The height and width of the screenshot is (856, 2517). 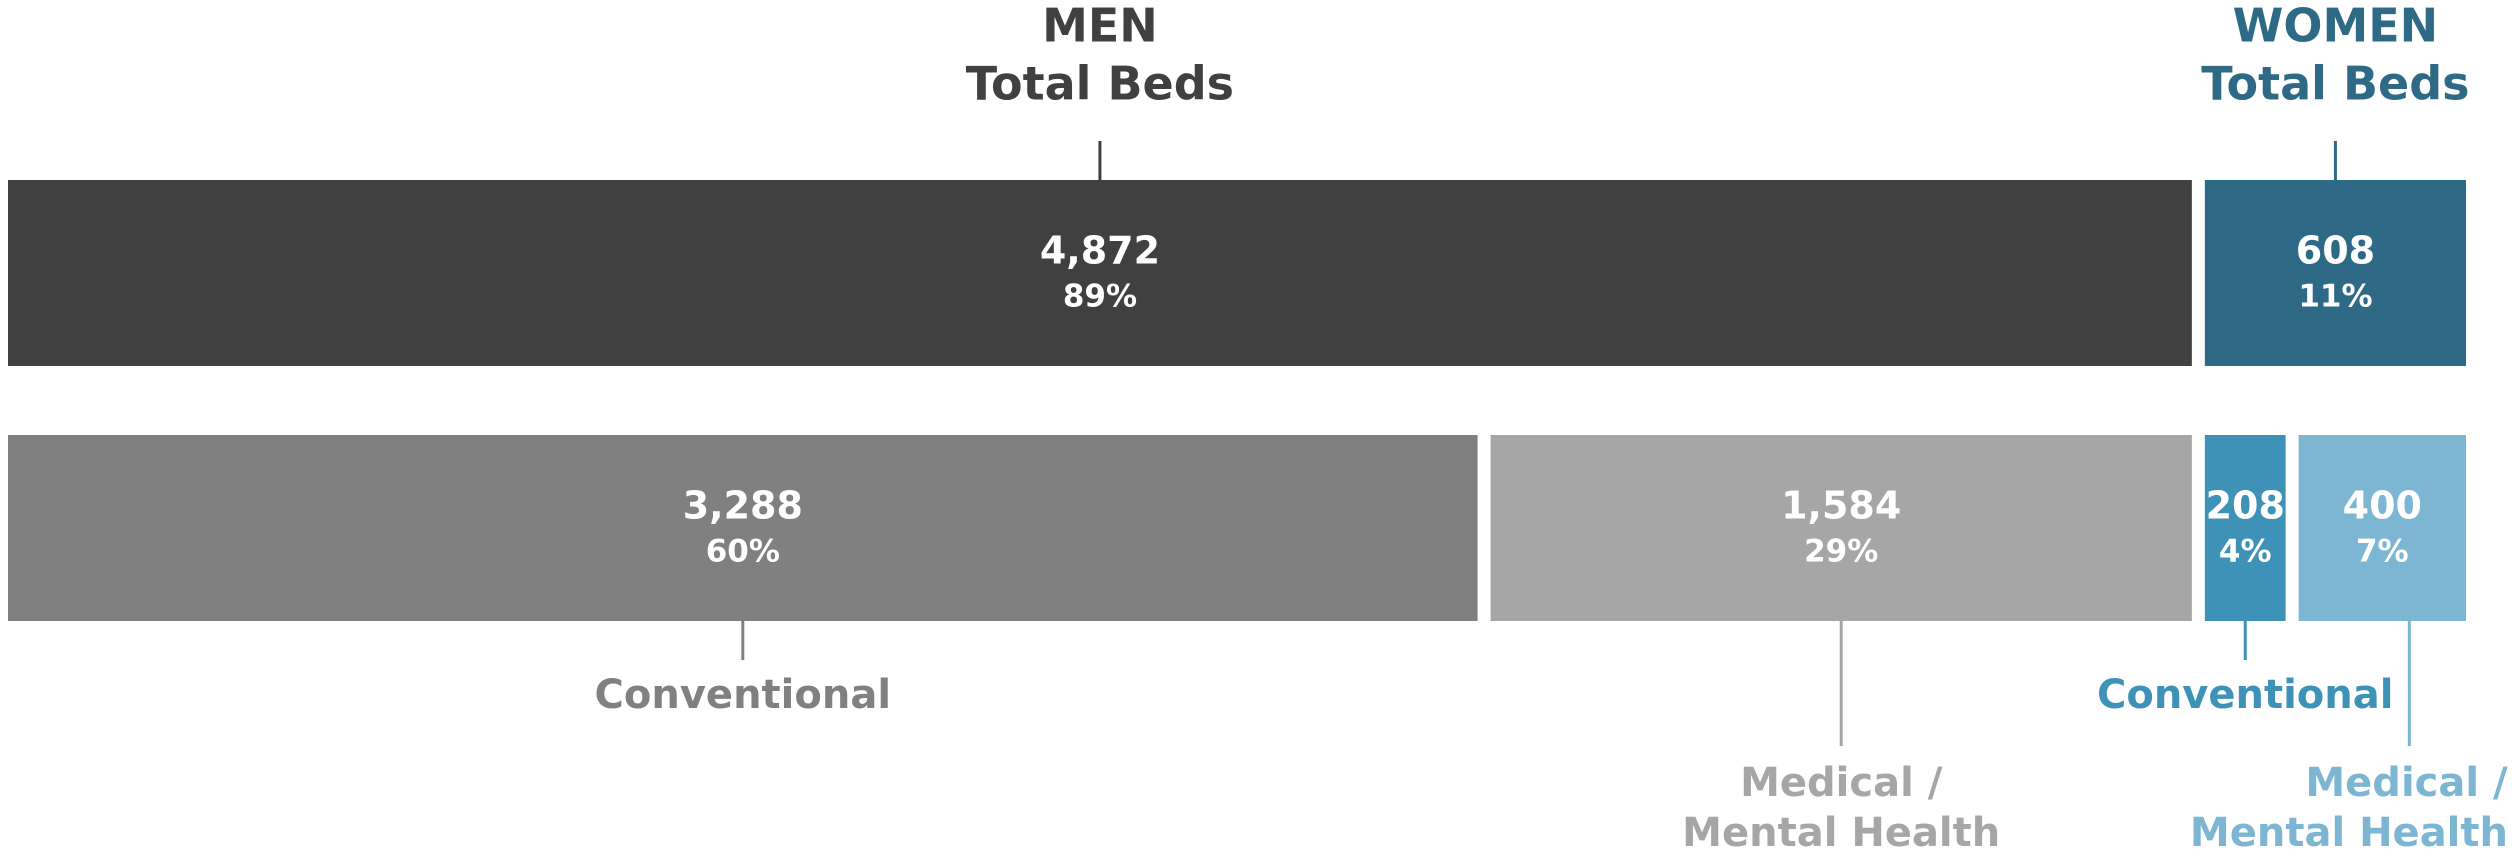 I want to click on share-label: 89%, so click(x=1100, y=297).